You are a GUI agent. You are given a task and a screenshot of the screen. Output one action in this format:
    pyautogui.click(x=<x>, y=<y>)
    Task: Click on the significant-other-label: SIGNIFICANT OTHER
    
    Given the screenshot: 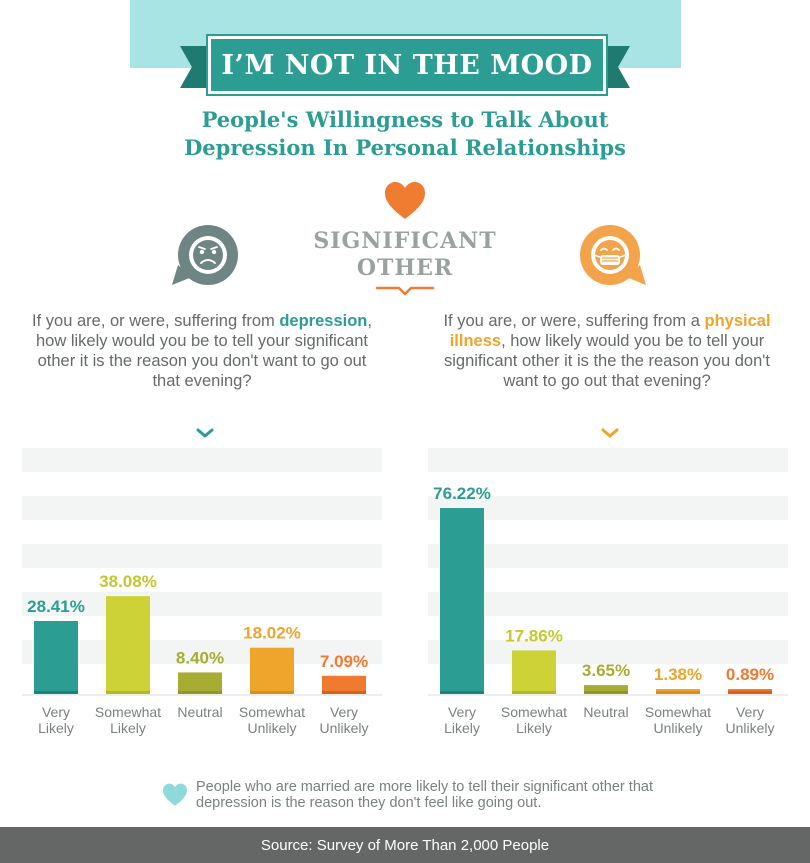 What is the action you would take?
    pyautogui.click(x=405, y=255)
    